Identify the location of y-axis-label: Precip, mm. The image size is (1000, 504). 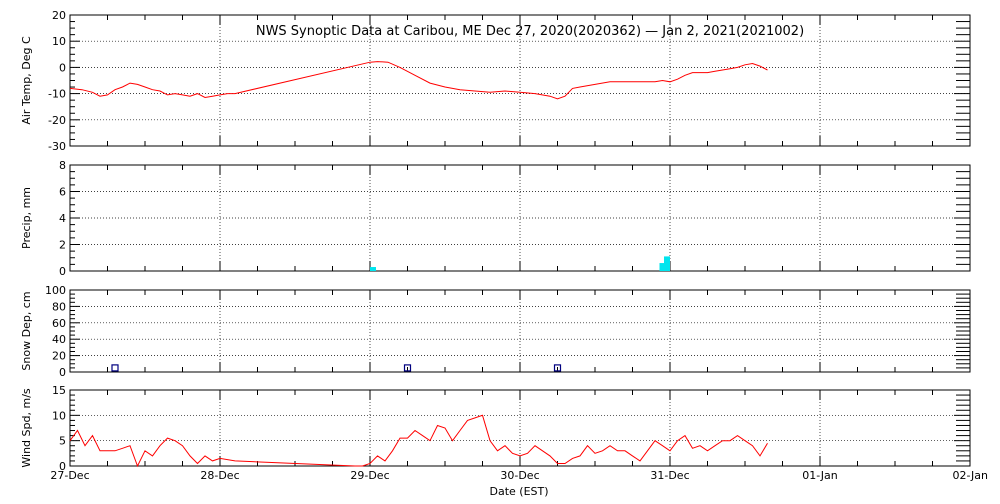
(26, 218).